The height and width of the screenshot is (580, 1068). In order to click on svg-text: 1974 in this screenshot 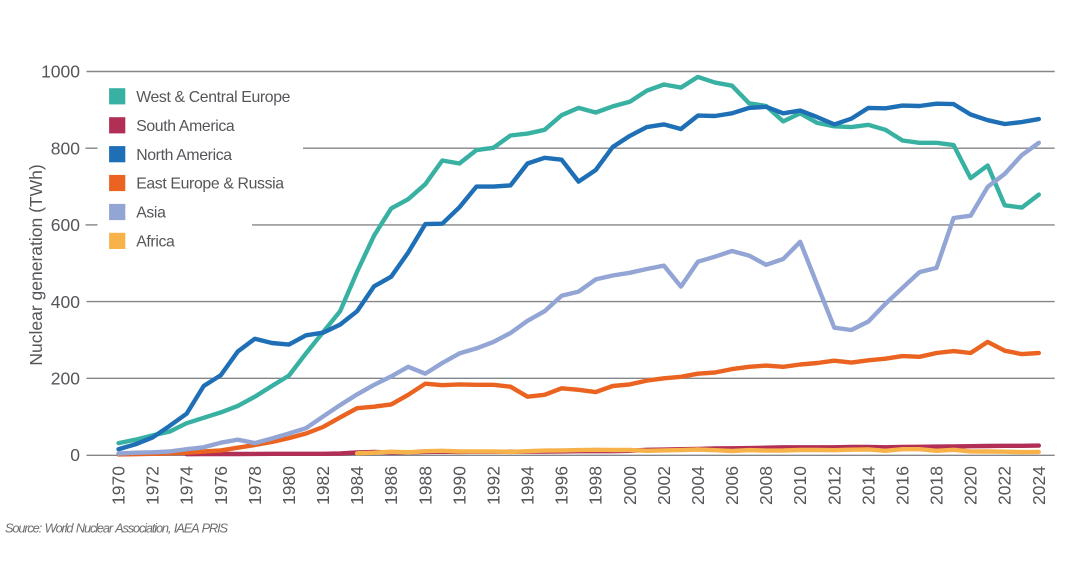, I will do `click(187, 485)`.